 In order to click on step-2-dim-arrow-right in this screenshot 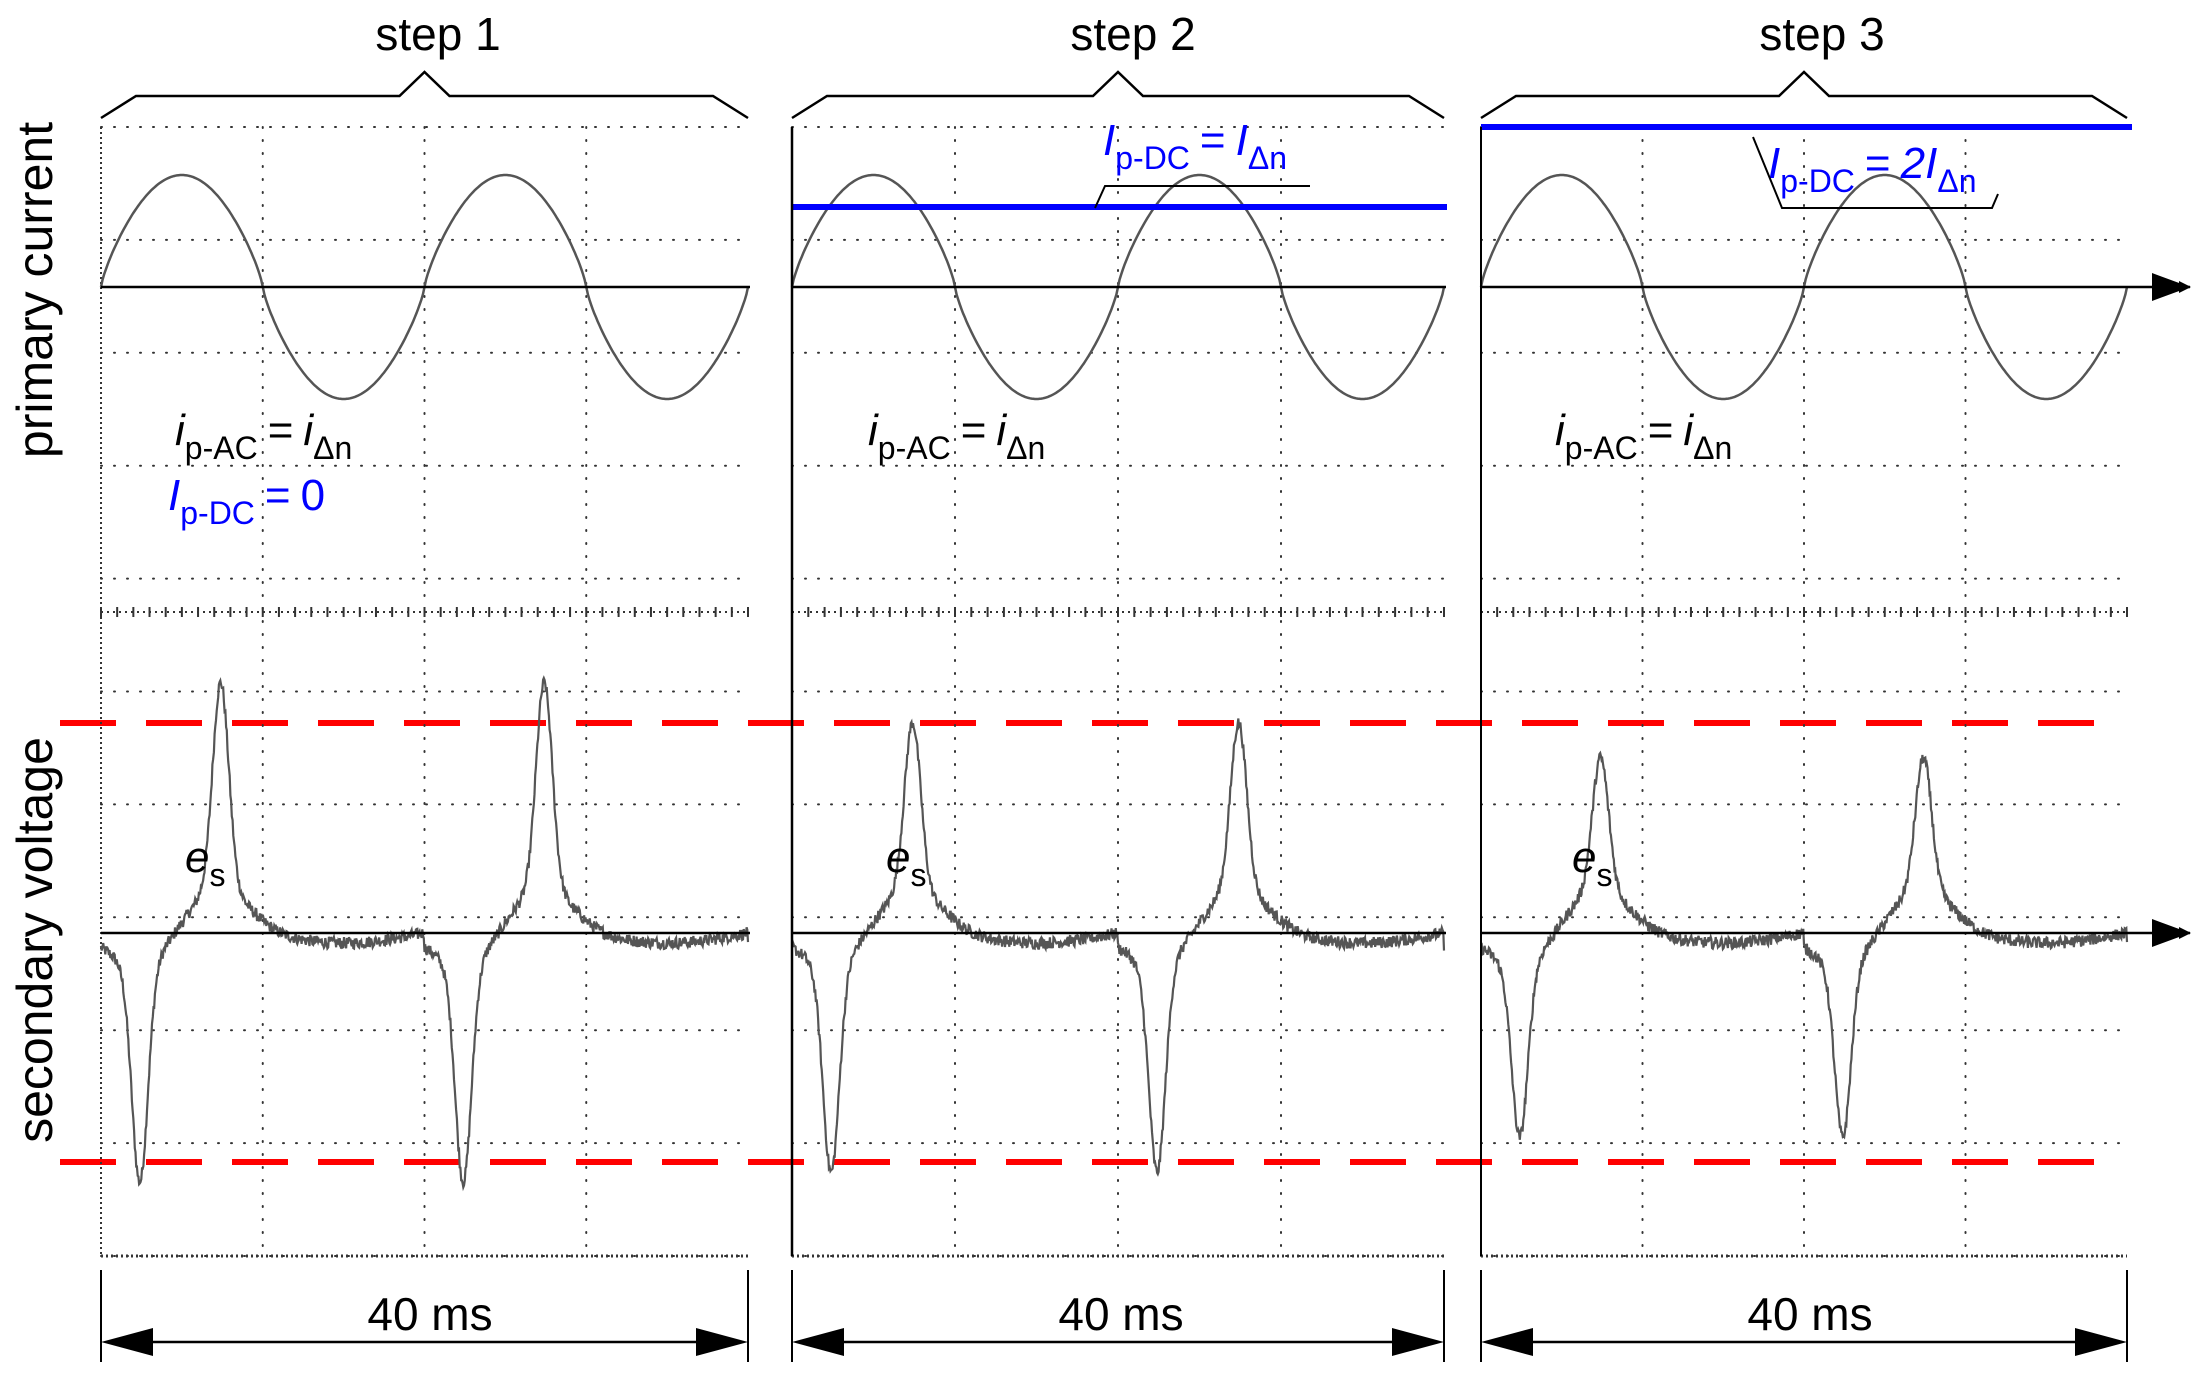, I will do `click(1418, 1342)`.